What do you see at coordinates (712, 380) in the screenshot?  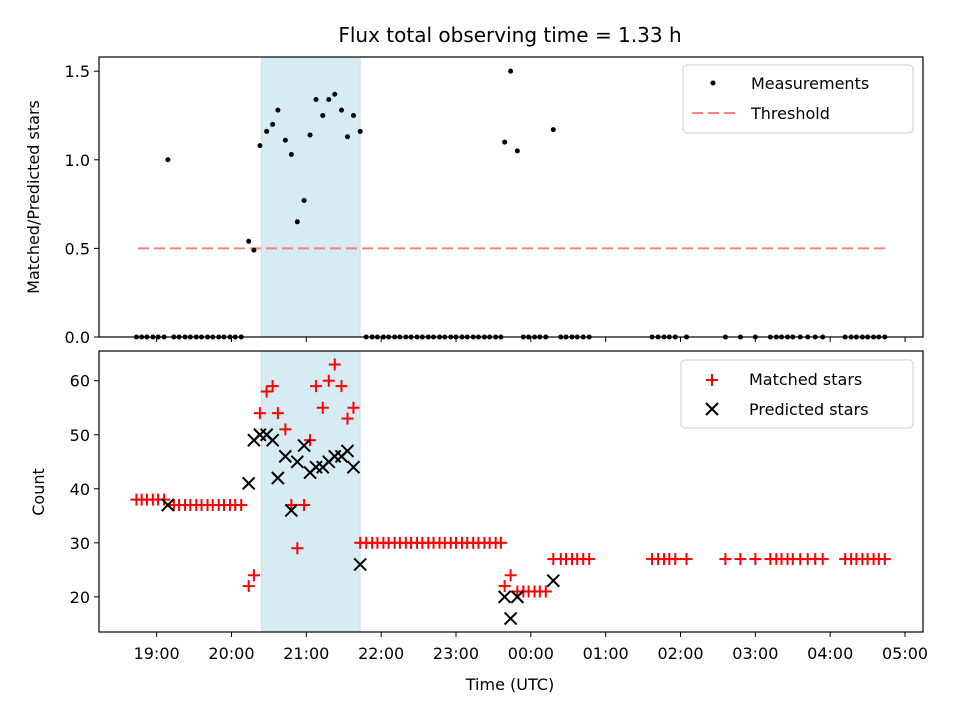 I see `legend-matched-marker` at bounding box center [712, 380].